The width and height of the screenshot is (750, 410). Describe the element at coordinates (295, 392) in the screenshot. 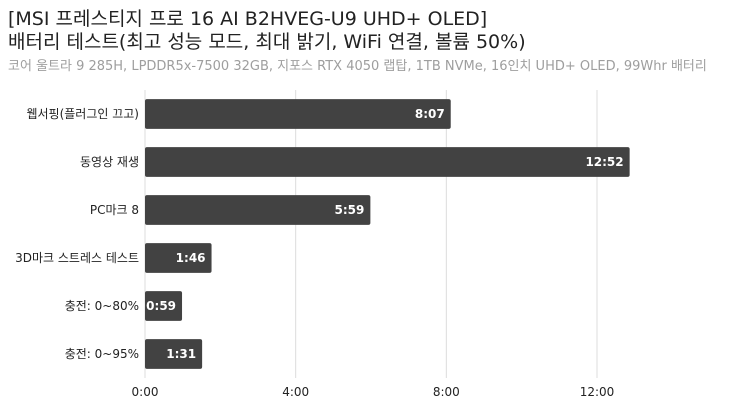

I see `x-tick-label: 4:00` at that location.